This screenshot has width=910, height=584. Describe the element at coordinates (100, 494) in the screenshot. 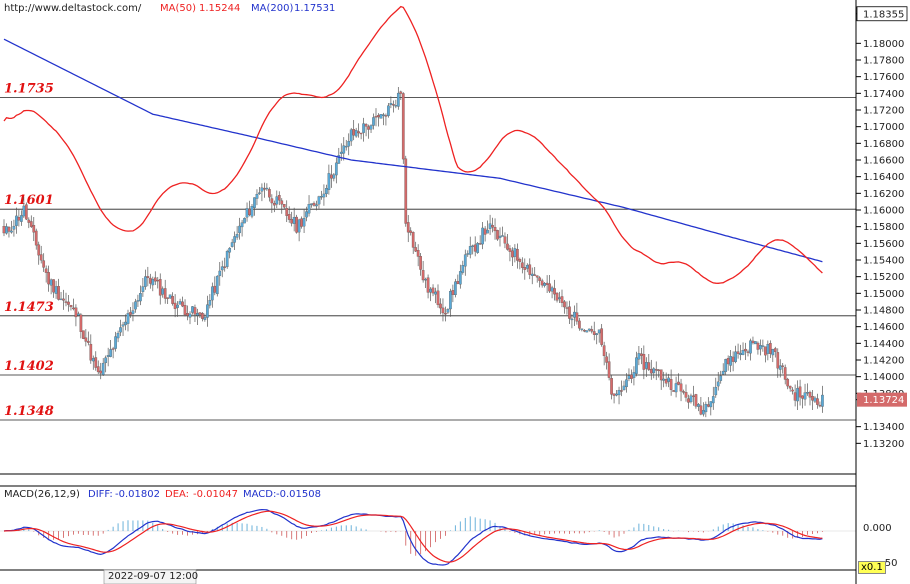

I see `macd-diff-label: DIFF:` at that location.